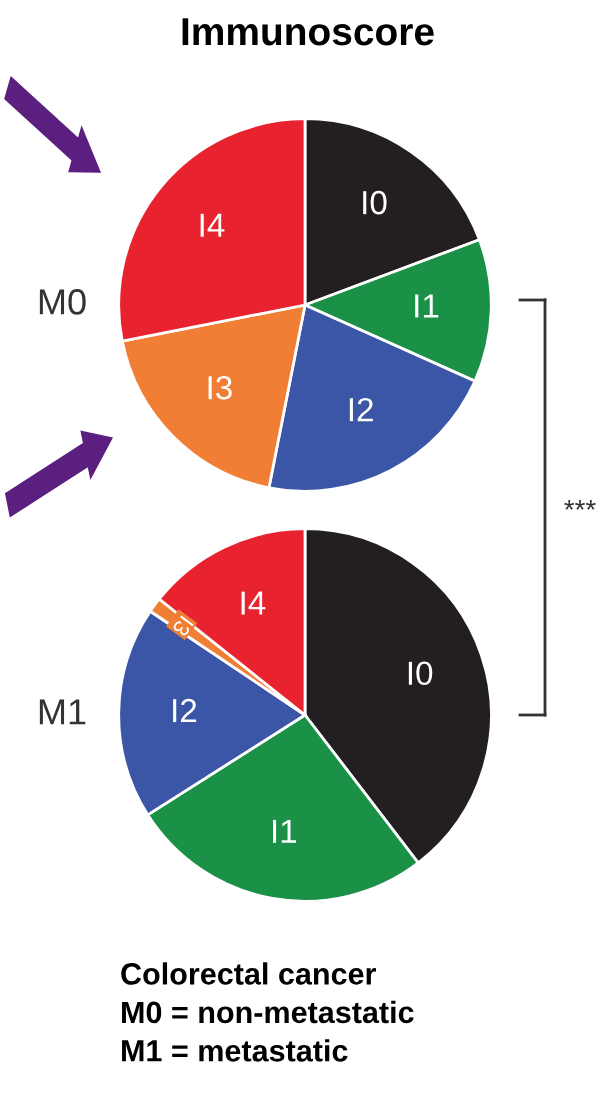 This screenshot has width=615, height=1100. What do you see at coordinates (308, 32) in the screenshot?
I see `chart-title: Immunoscore` at bounding box center [308, 32].